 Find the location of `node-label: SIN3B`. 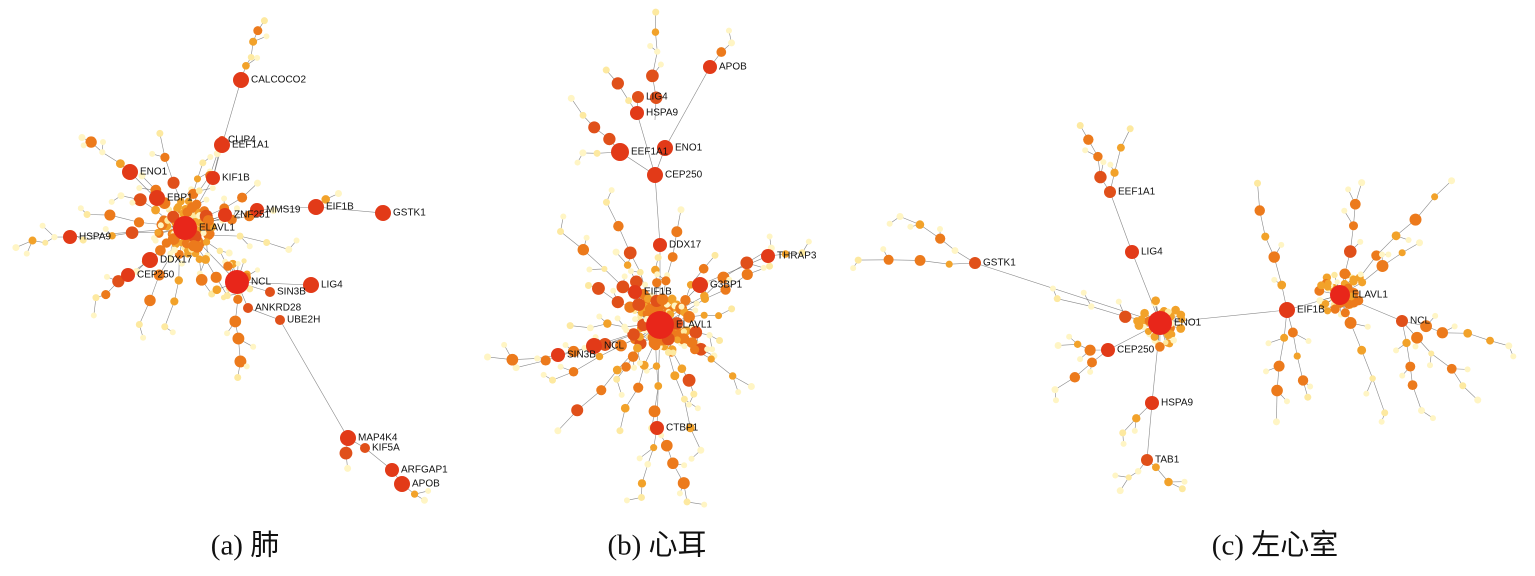

node-label: SIN3B is located at coordinates (291, 292).